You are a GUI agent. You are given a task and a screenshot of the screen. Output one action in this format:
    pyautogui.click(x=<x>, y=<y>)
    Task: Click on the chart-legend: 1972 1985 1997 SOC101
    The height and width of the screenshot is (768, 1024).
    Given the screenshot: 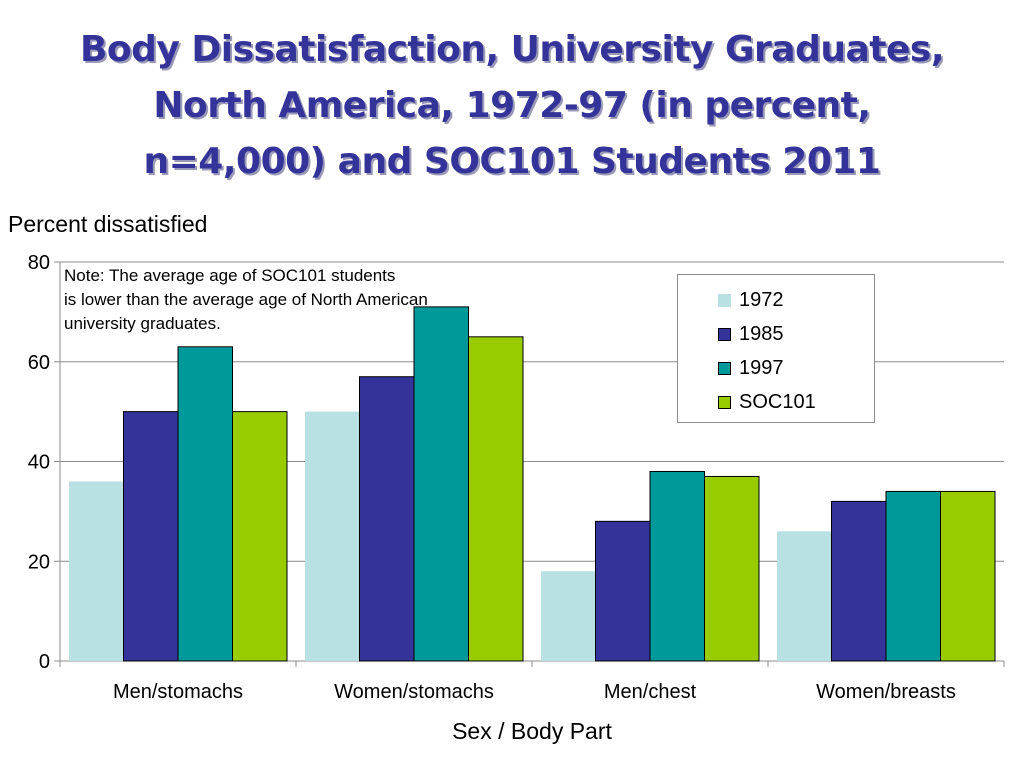 What is the action you would take?
    pyautogui.click(x=776, y=348)
    